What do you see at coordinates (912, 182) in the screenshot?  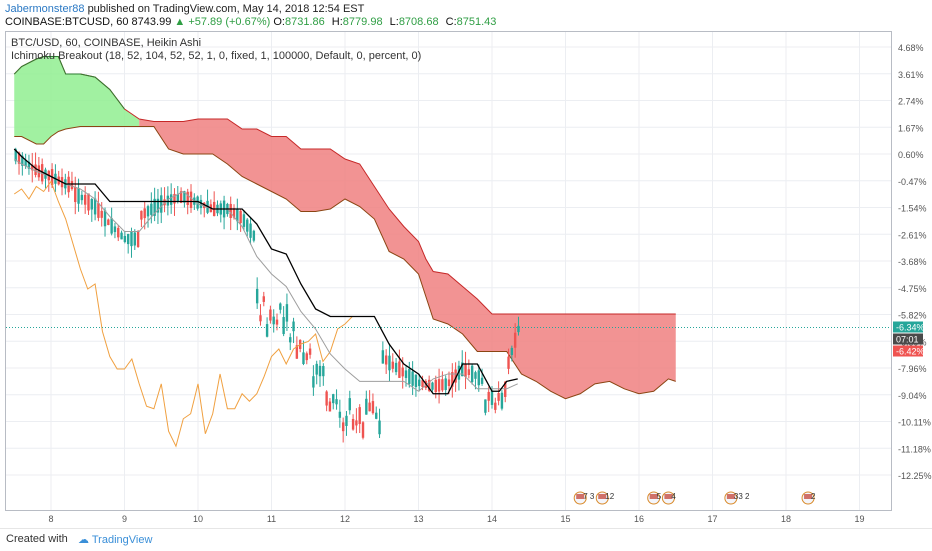 I see `y-tick-label: -0.47%` at bounding box center [912, 182].